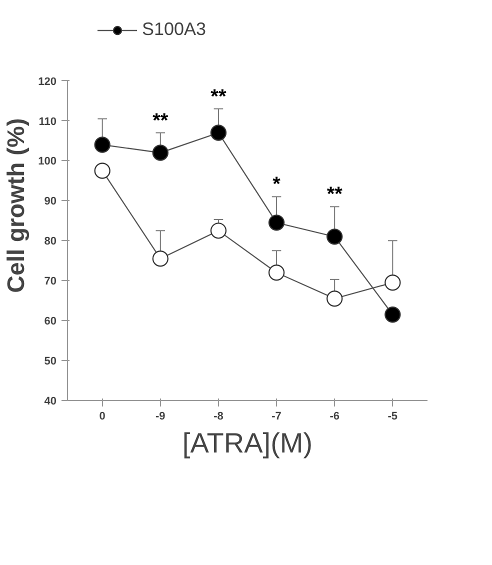  I want to click on legend-label: S100A3, so click(174, 29).